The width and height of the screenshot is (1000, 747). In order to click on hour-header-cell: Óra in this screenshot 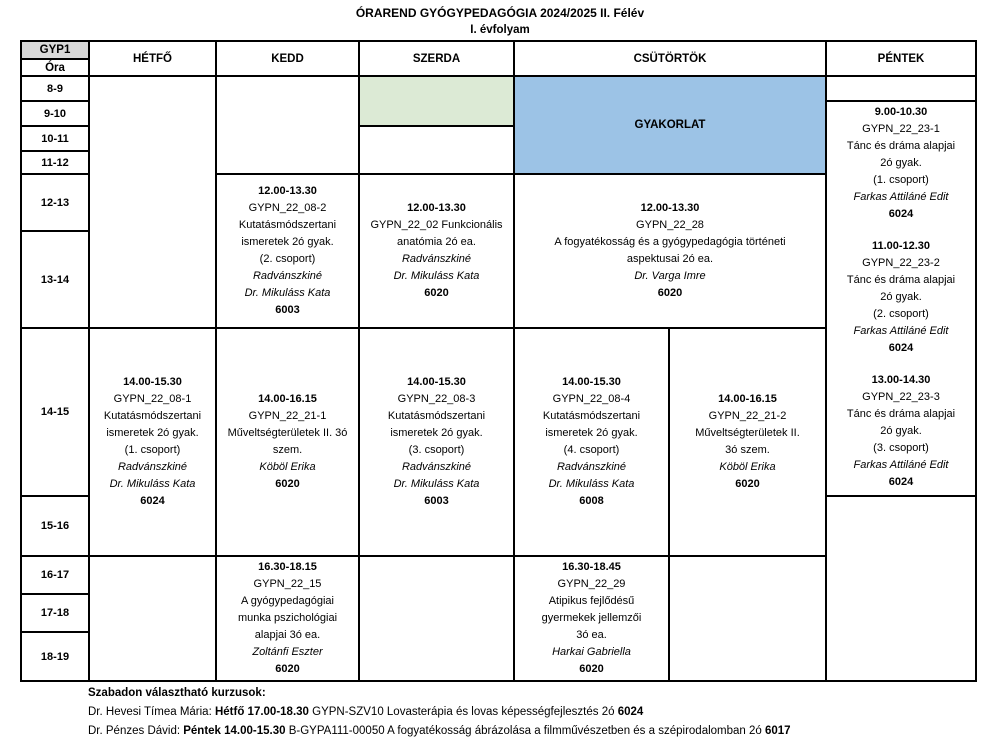, I will do `click(56, 68)`.